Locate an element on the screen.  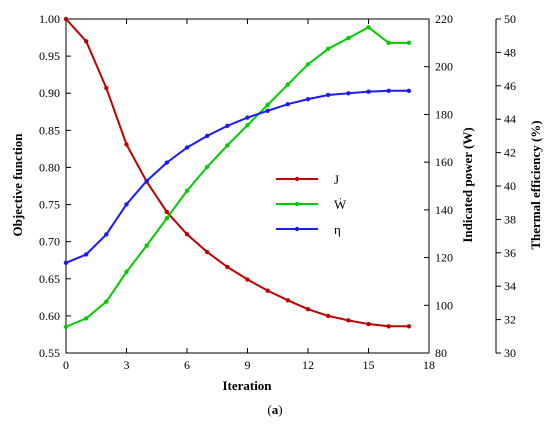
left-tick-label: 0.60 is located at coordinates (49, 316).